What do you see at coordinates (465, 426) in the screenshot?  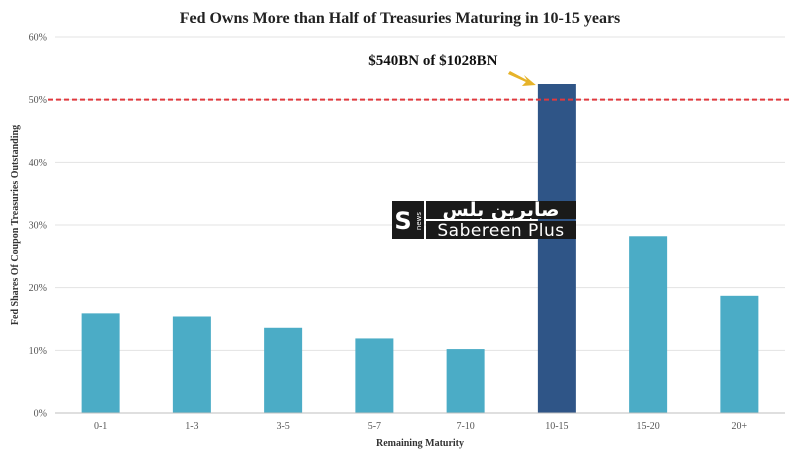 I see `x-tick-label: 7-10` at bounding box center [465, 426].